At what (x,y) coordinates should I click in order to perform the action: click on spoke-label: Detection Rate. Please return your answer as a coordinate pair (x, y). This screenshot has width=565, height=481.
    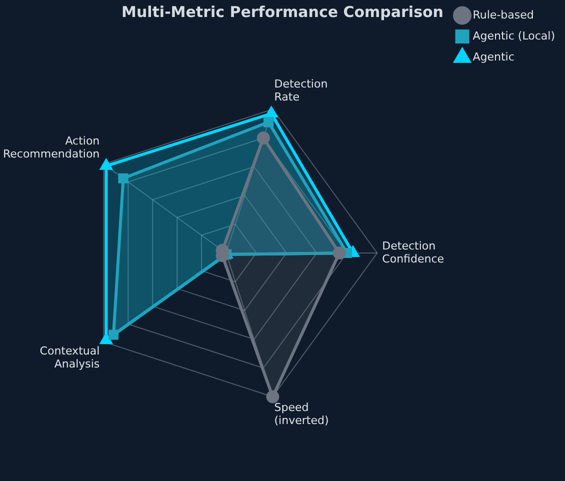
    Looking at the image, I should click on (301, 91).